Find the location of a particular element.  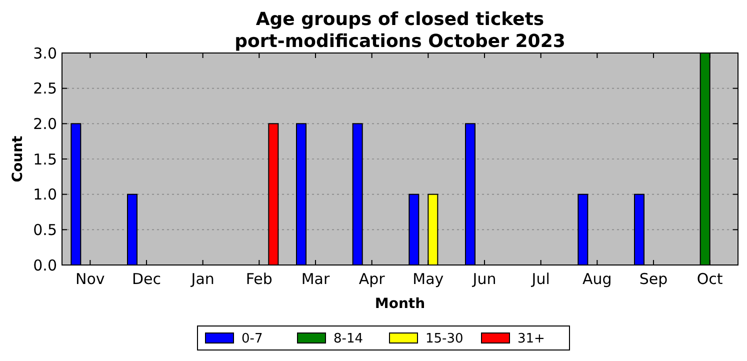

x-tick-label: Sep is located at coordinates (653, 279).